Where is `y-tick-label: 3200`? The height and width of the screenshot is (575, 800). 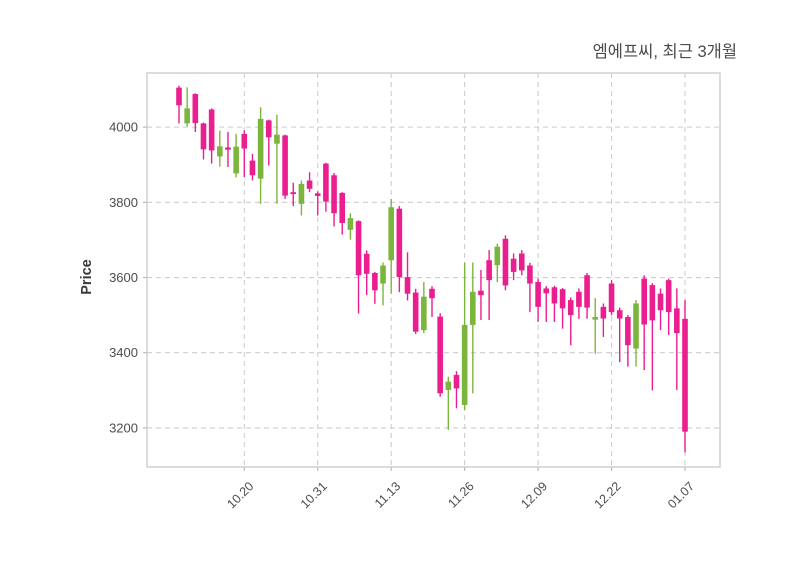
y-tick-label: 3200 is located at coordinates (123, 427).